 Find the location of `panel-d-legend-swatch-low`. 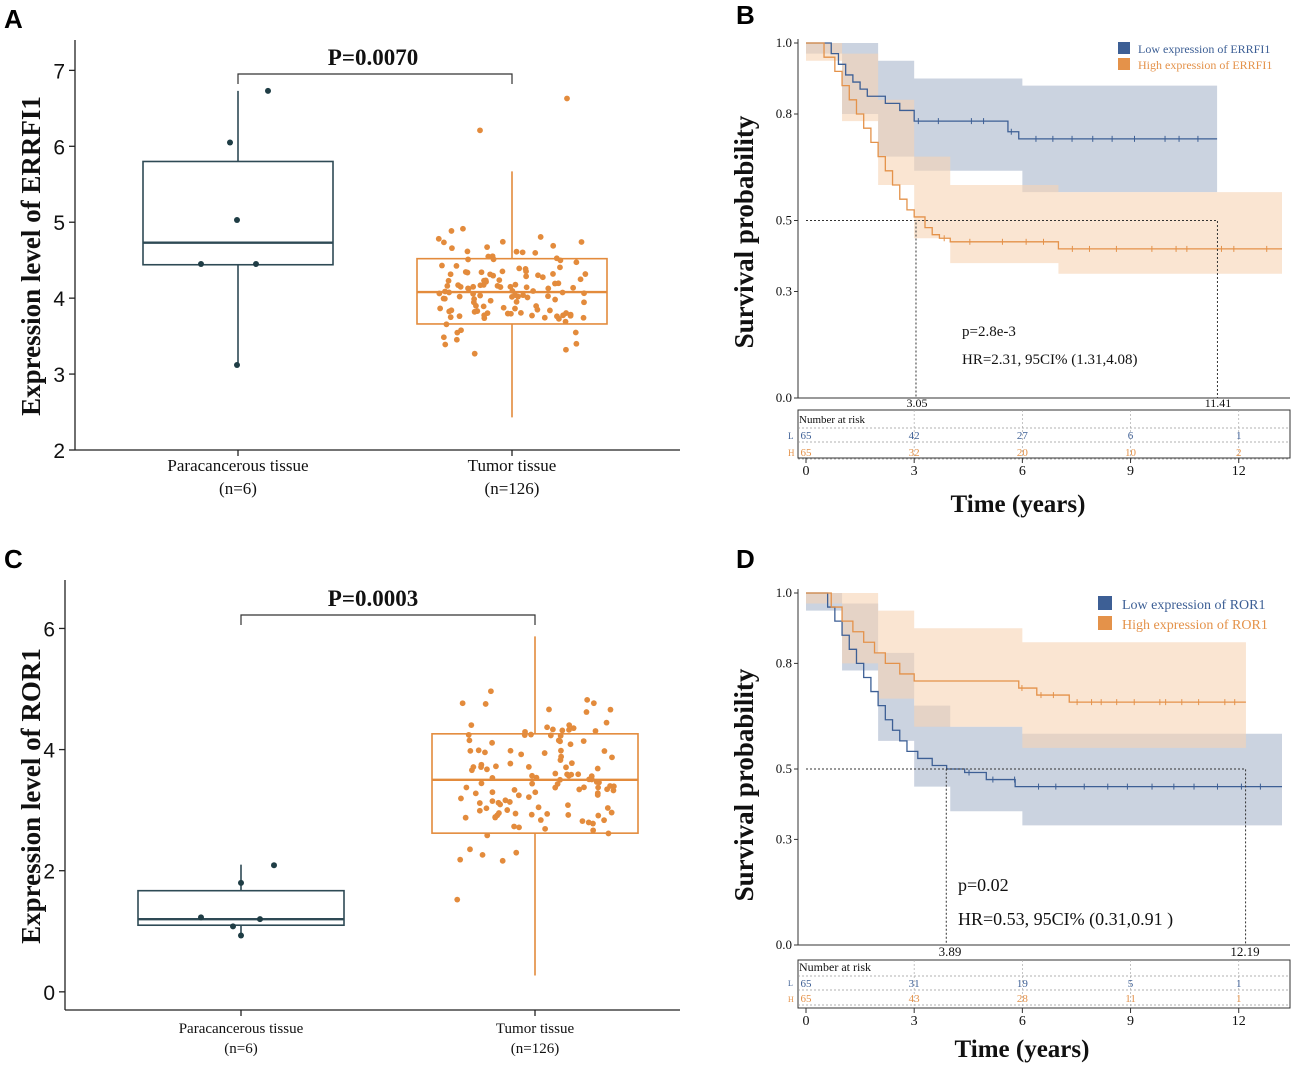

panel-d-legend-swatch-low is located at coordinates (1105, 603).